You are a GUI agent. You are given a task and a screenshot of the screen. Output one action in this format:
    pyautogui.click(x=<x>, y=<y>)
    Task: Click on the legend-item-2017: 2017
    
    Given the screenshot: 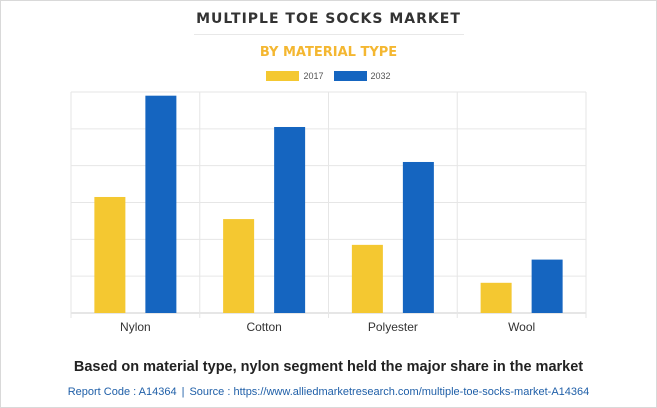 What is the action you would take?
    pyautogui.click(x=295, y=76)
    